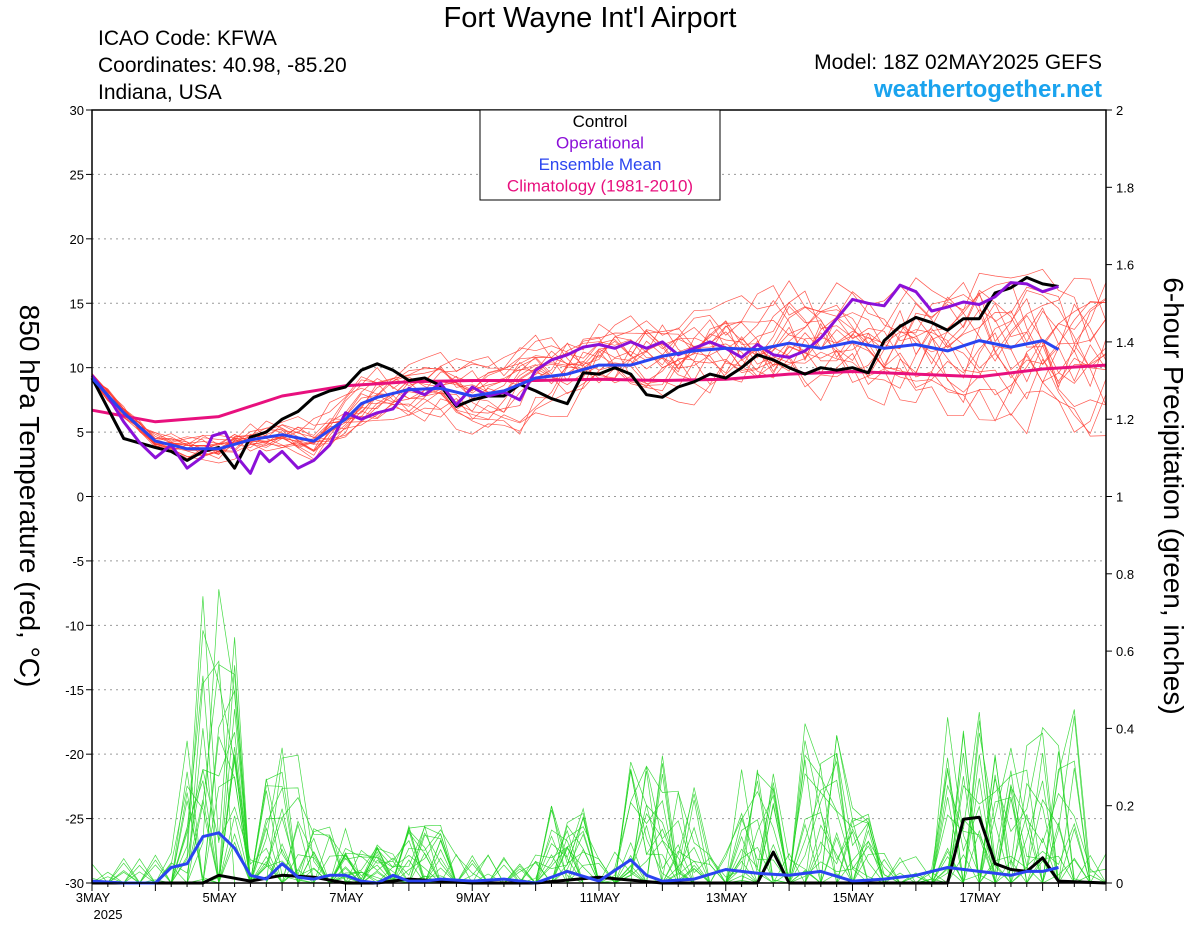 This screenshot has height=927, width=1200. I want to click on region: Indiana, USA, so click(160, 92).